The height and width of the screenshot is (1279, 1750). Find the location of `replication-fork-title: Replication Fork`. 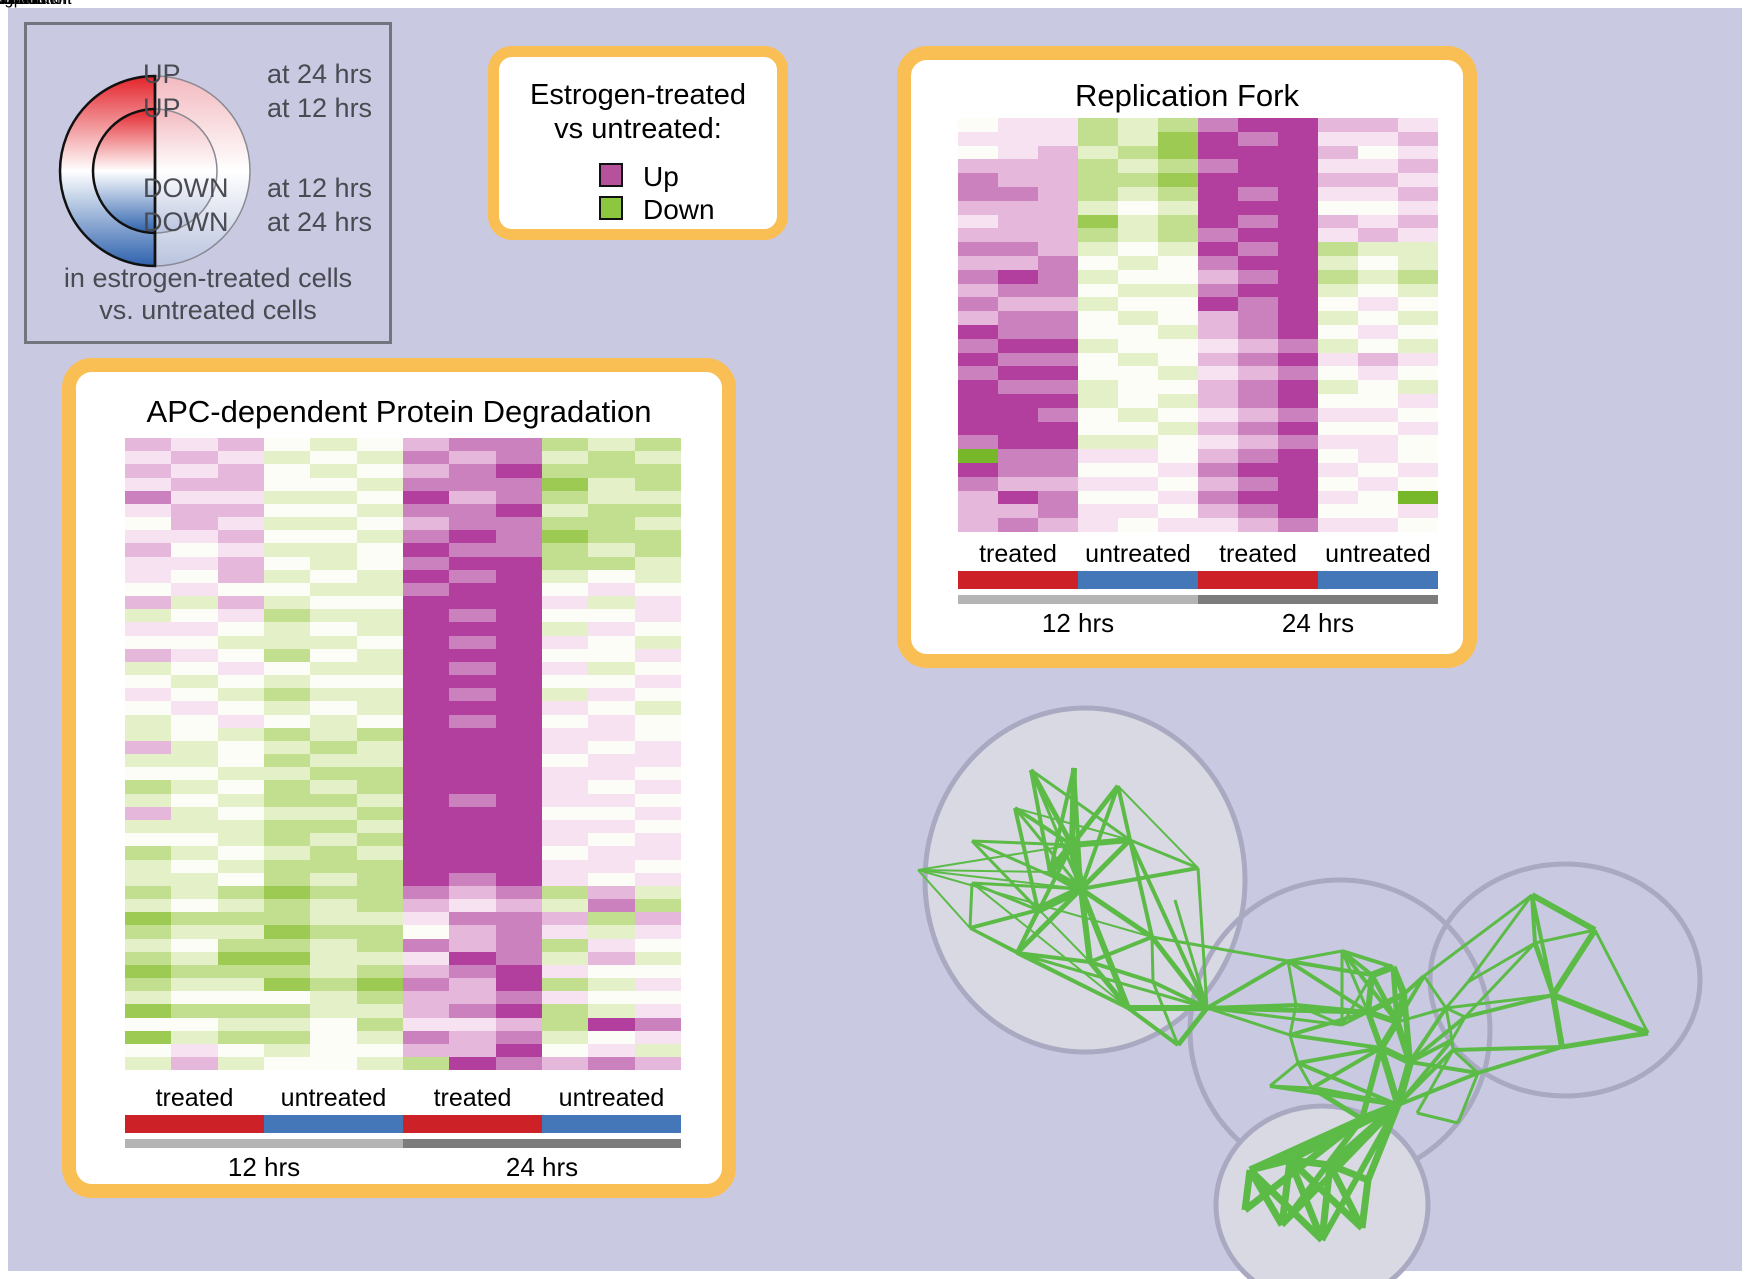

replication-fork-title: Replication Fork is located at coordinates (1187, 95).